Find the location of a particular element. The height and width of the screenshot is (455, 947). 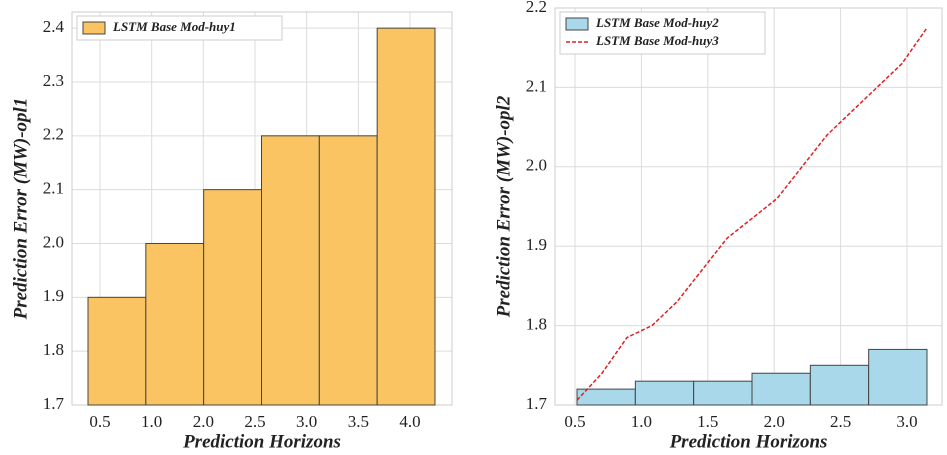

y-axis-label: Prediction Error (MW)-opl2 is located at coordinates (503, 206).